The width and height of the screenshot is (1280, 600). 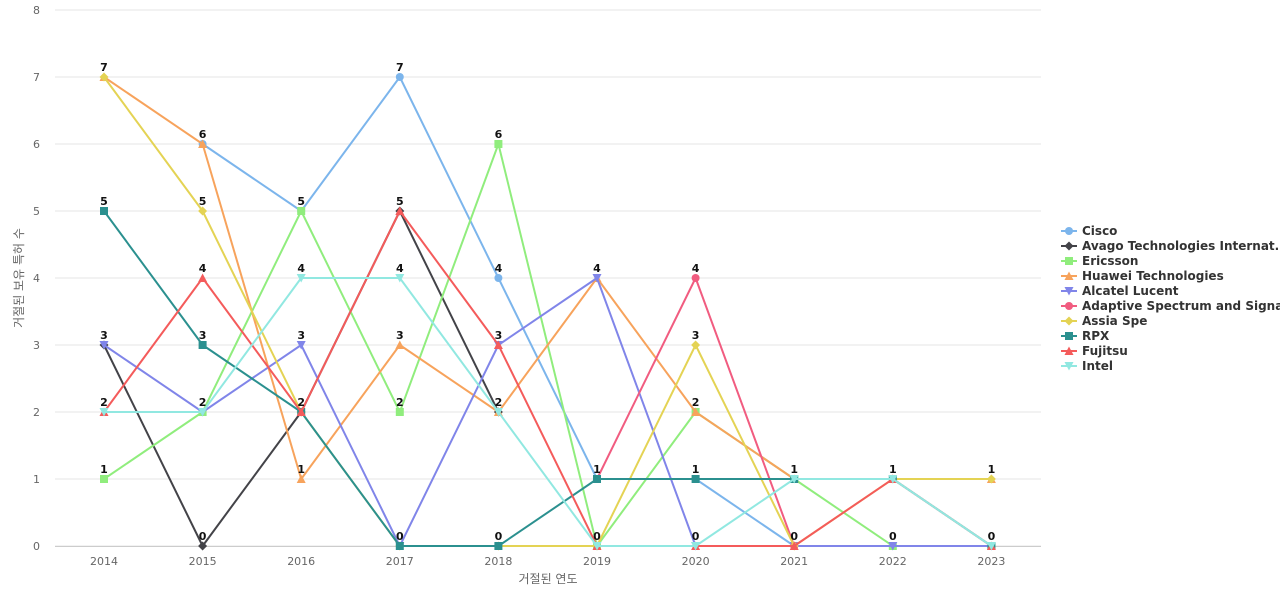 What do you see at coordinates (1130, 291) in the screenshot?
I see `legend-label: Alcatel Lucent` at bounding box center [1130, 291].